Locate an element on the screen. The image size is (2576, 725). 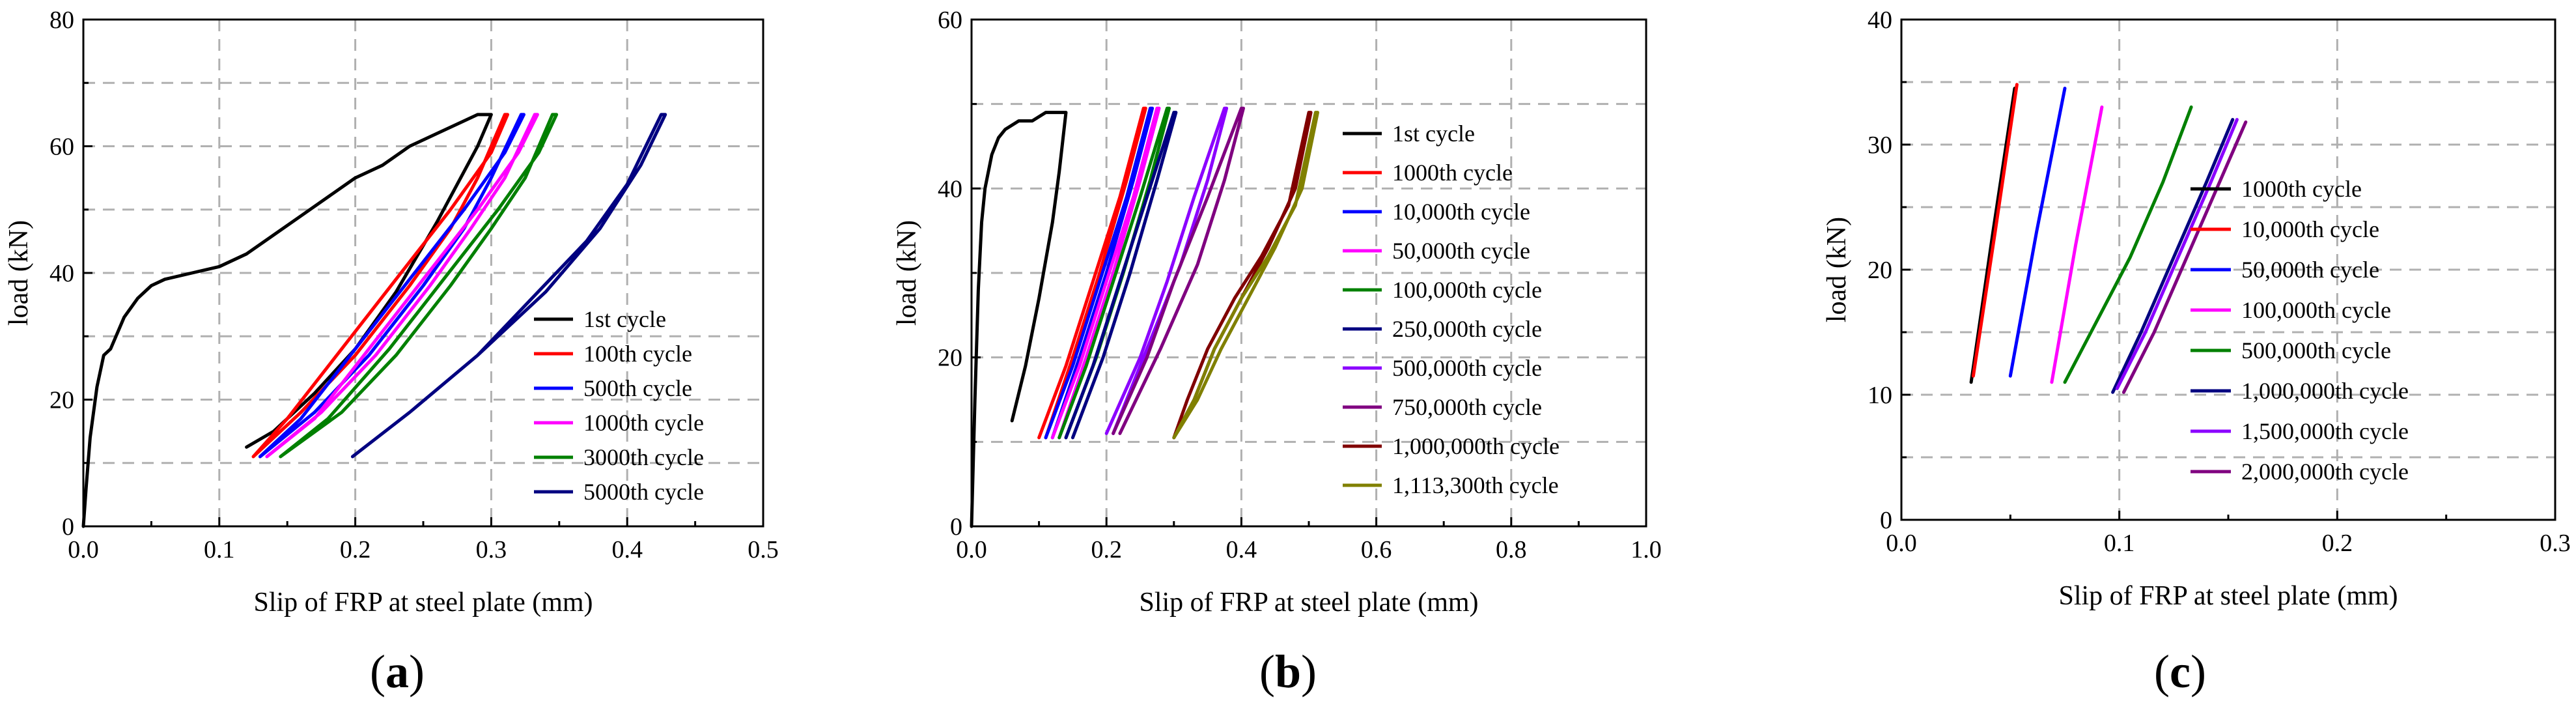
panel-a-label: (a) is located at coordinates (397, 672).